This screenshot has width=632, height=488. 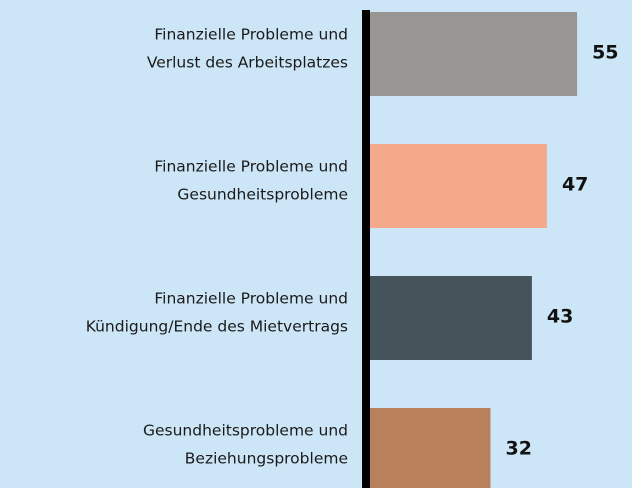 I want to click on category-label: Kündigung/Ende des Mietvertrags, so click(x=217, y=327).